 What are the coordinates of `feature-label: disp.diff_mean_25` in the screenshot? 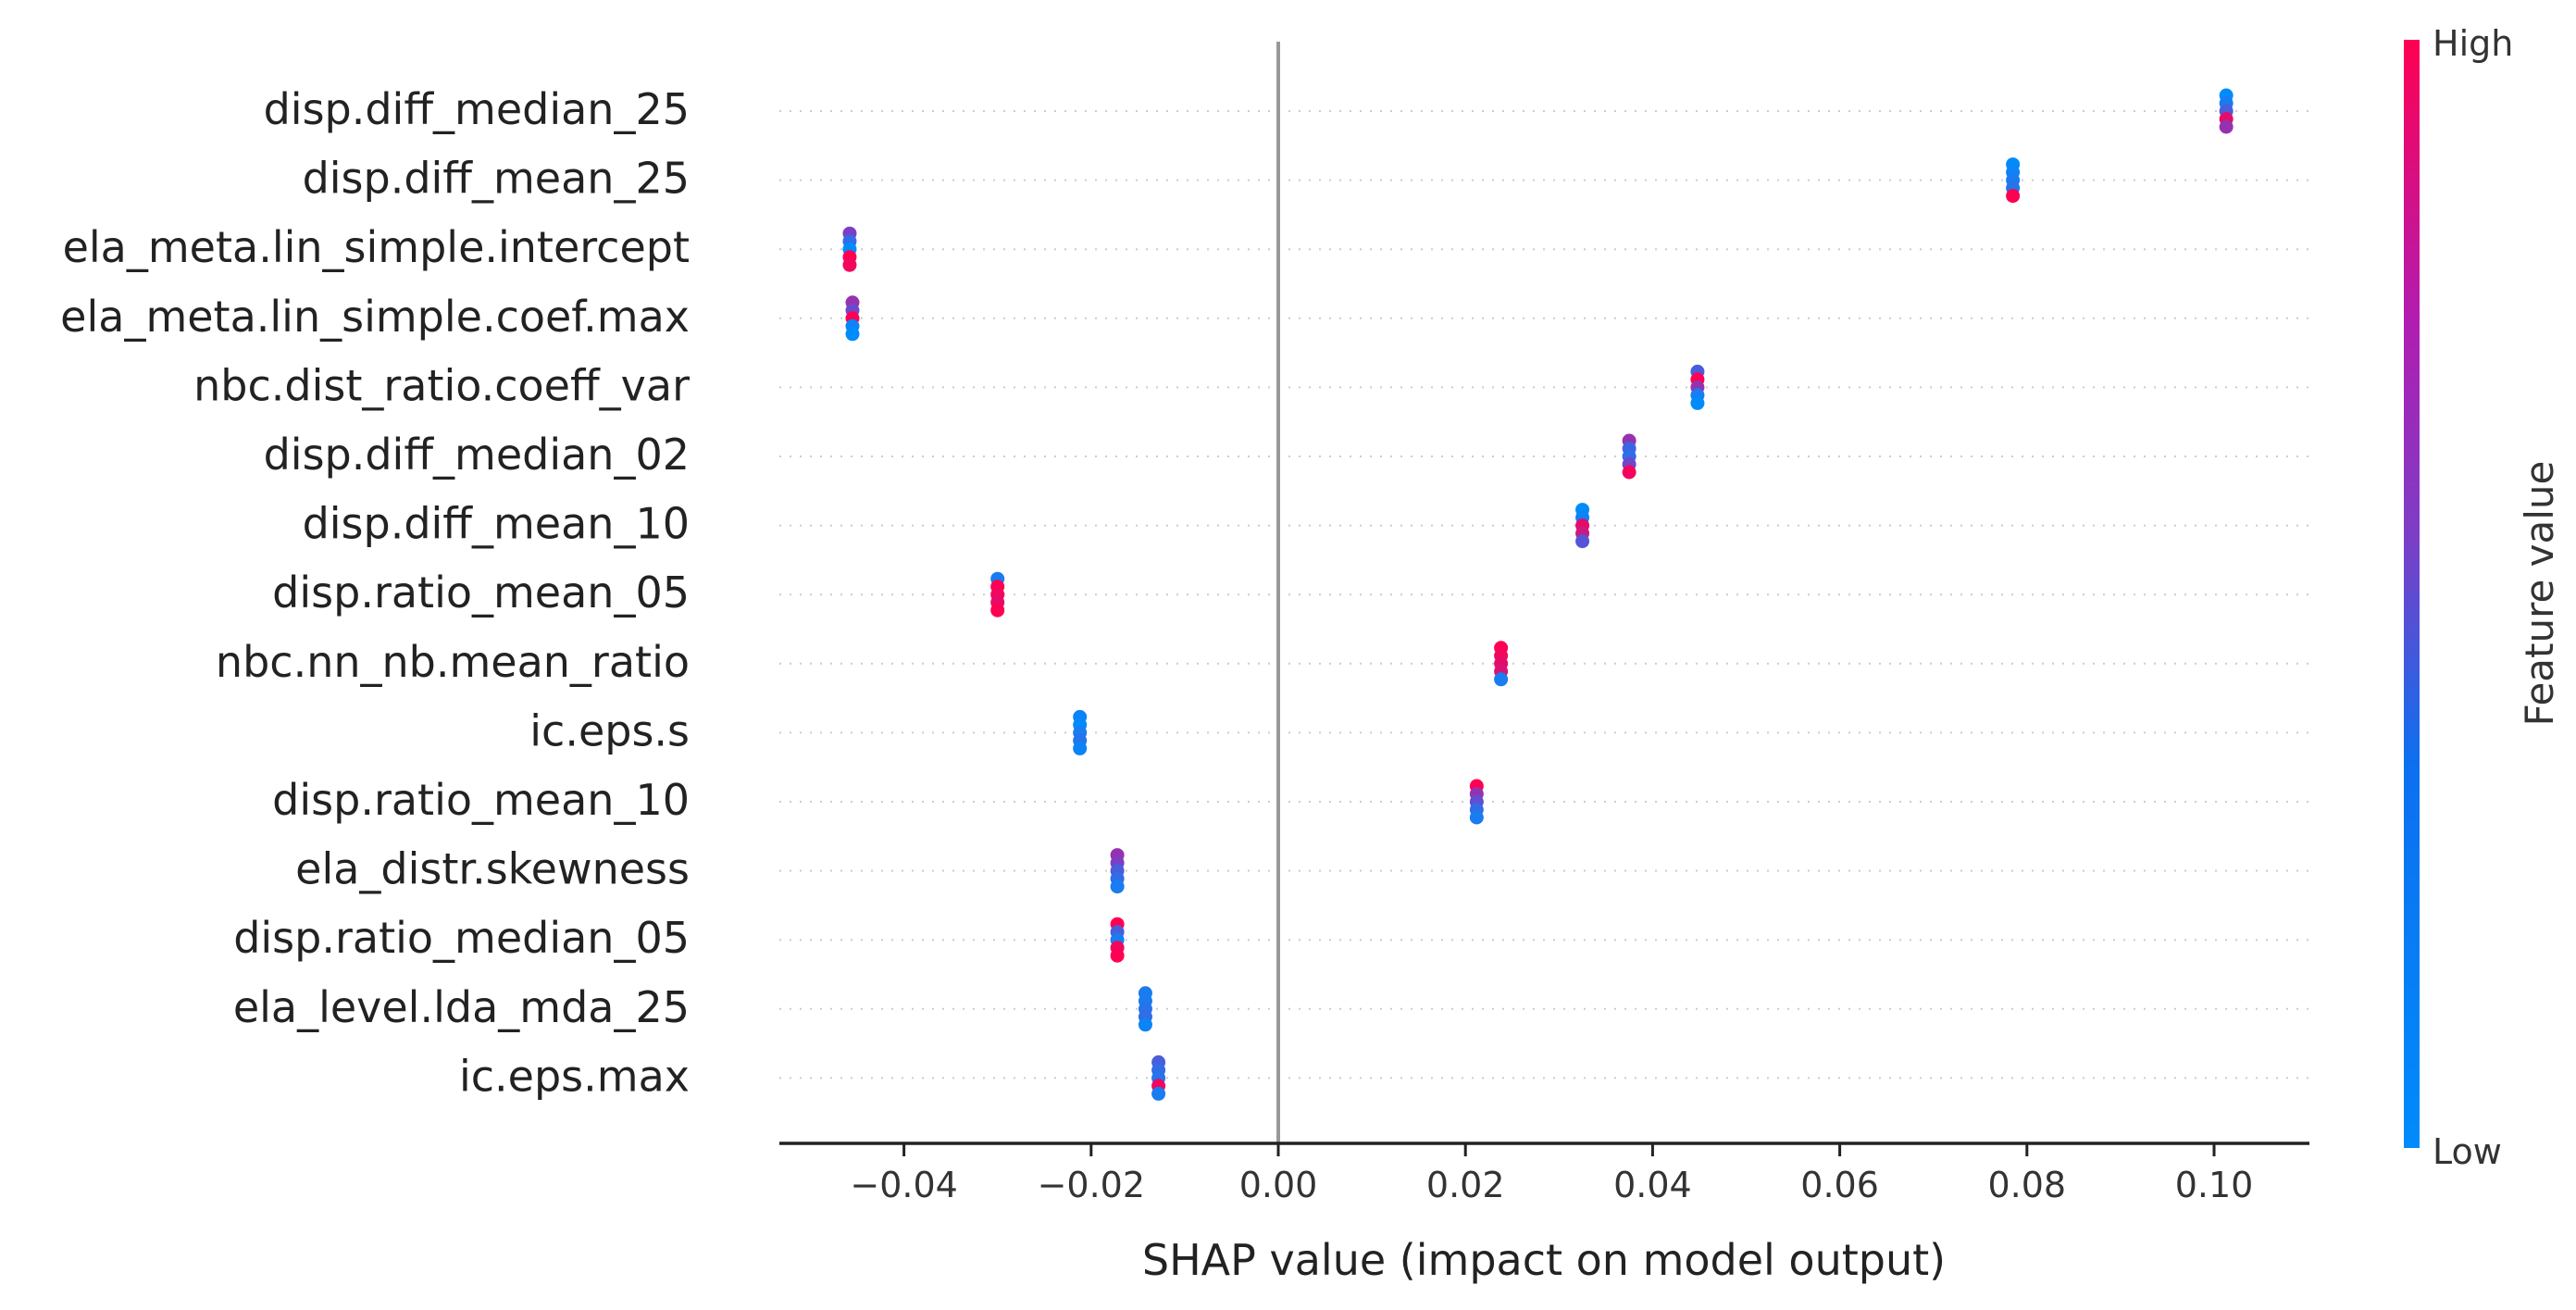 It's located at (497, 179).